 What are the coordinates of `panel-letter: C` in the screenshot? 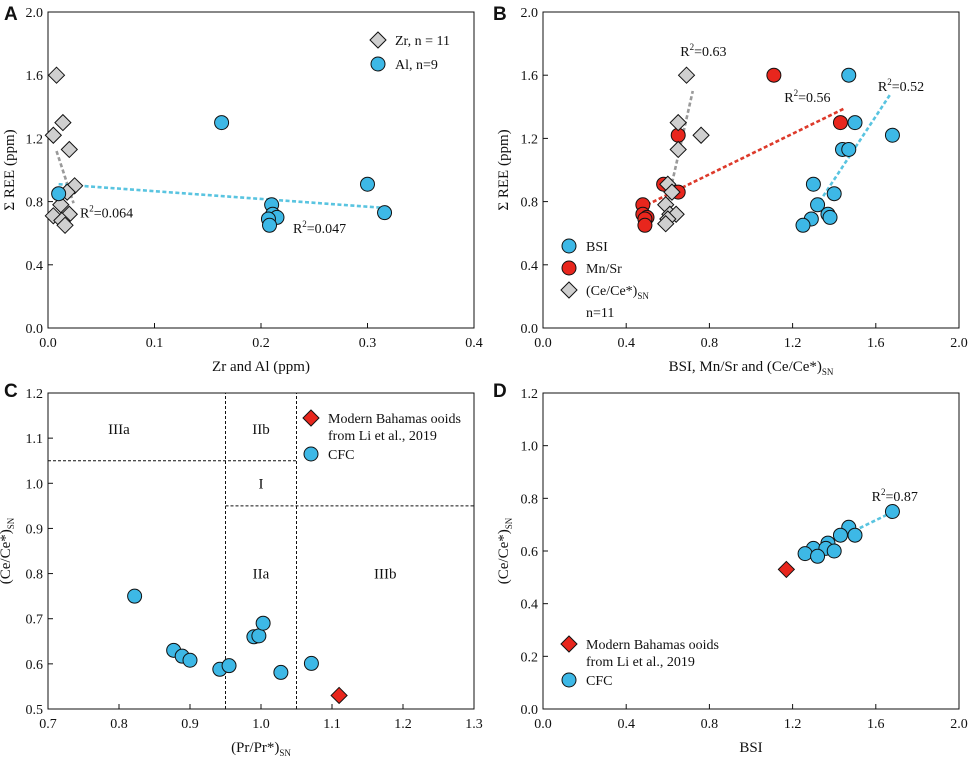 It's located at (11, 391).